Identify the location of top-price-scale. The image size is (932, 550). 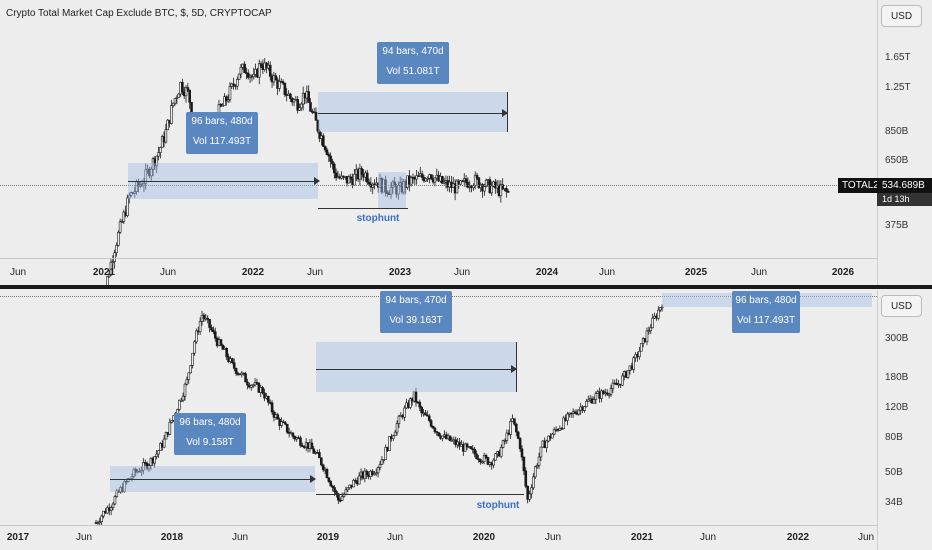
(904, 144).